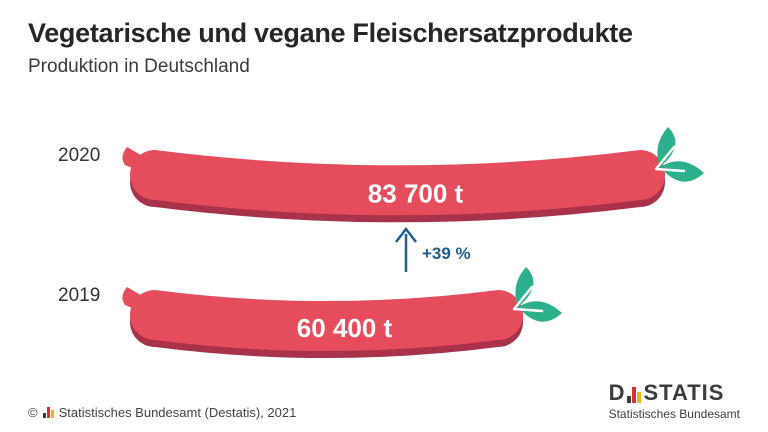 The image size is (768, 432). I want to click on brand-name-left: D, so click(617, 392).